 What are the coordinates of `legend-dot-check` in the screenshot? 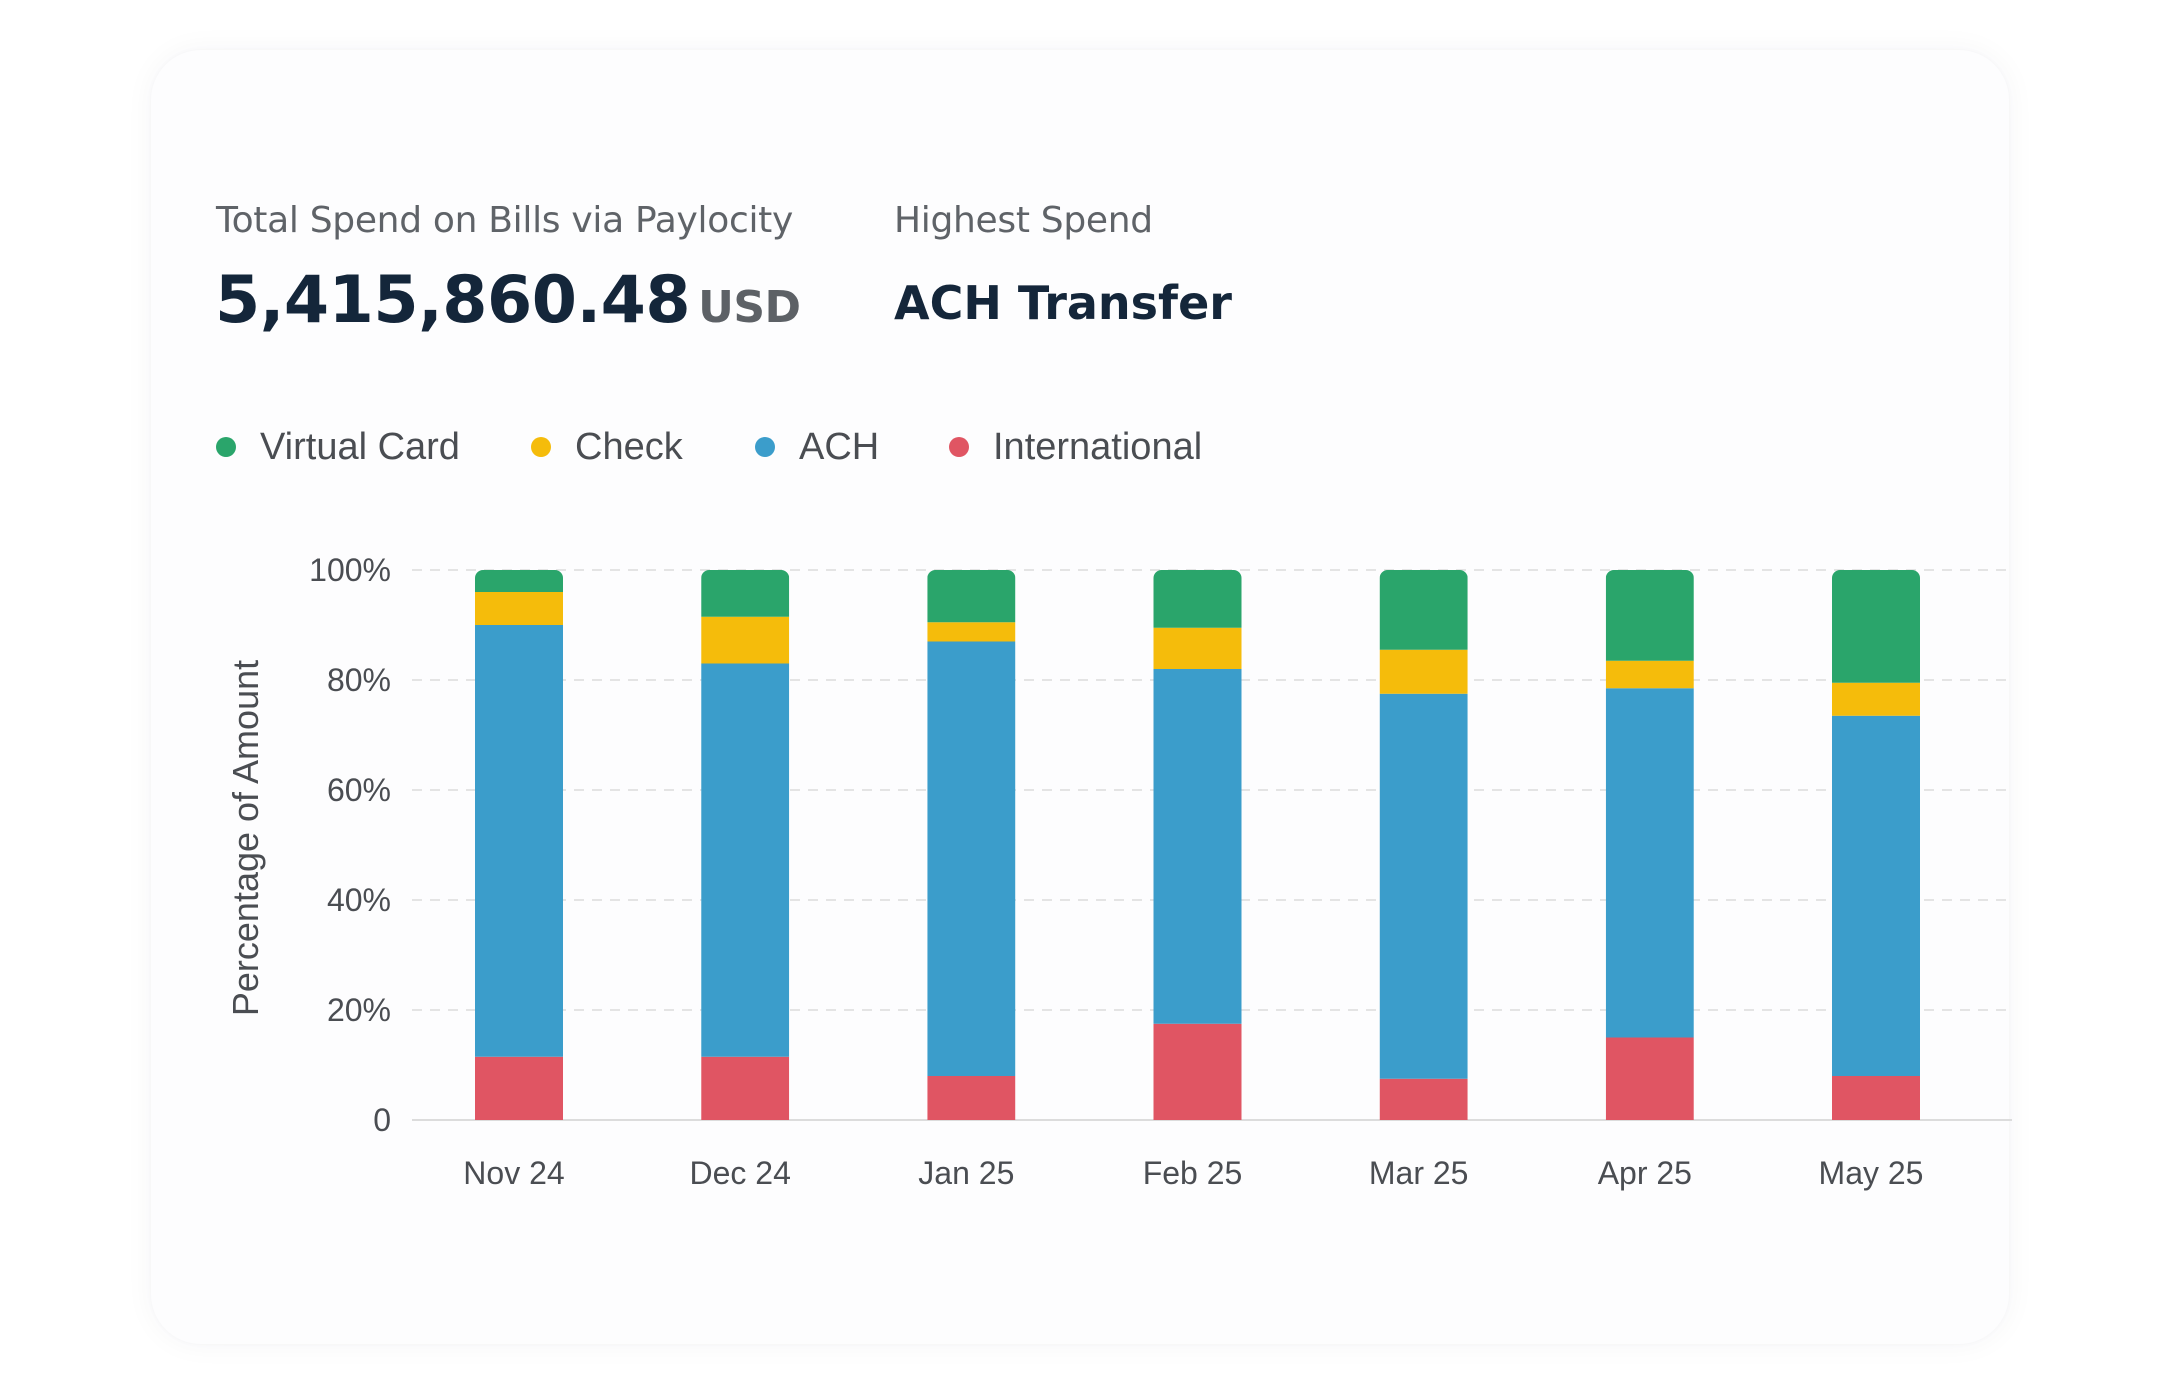 It's located at (541, 447).